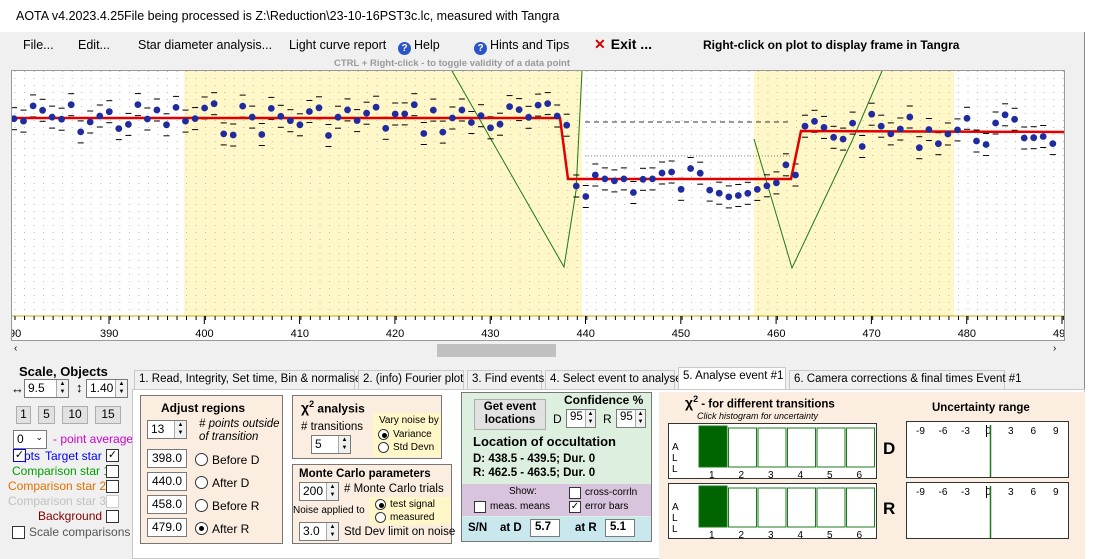  Describe the element at coordinates (167, 504) in the screenshot. I see `before-r-field: 458.0` at that location.